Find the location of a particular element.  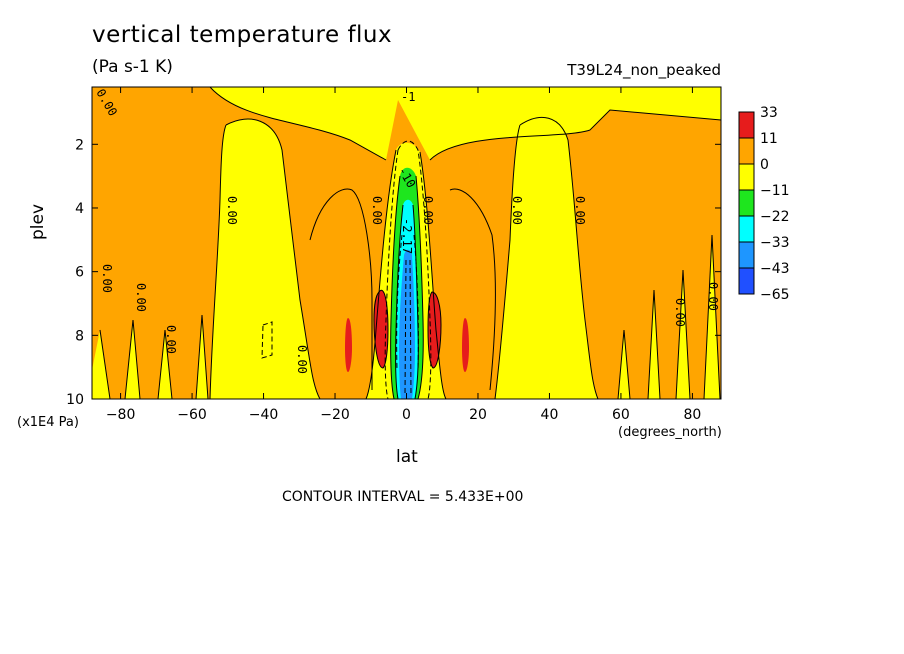

contour-label: -2.17 is located at coordinates (407, 236).